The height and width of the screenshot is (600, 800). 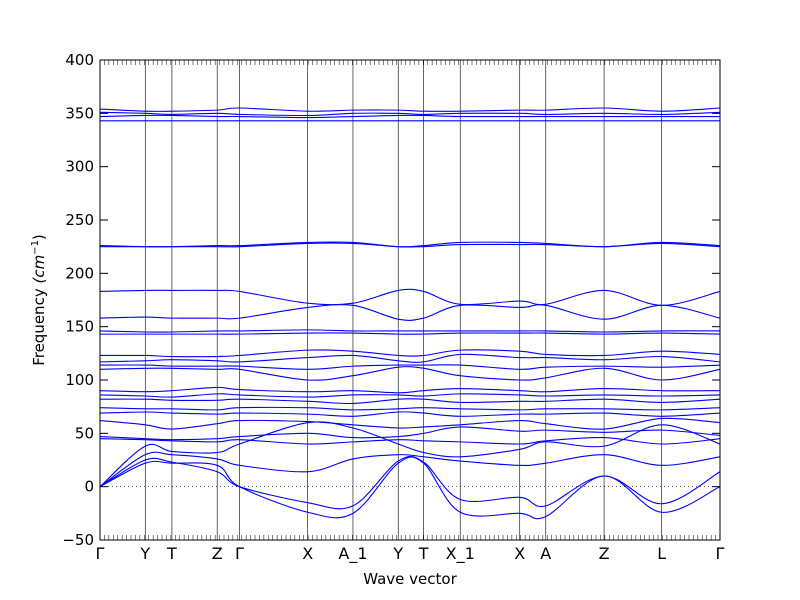 I want to click on y-tick-labels: −50 0 50 100 150 200 250 300 350 400, so click(x=78, y=300).